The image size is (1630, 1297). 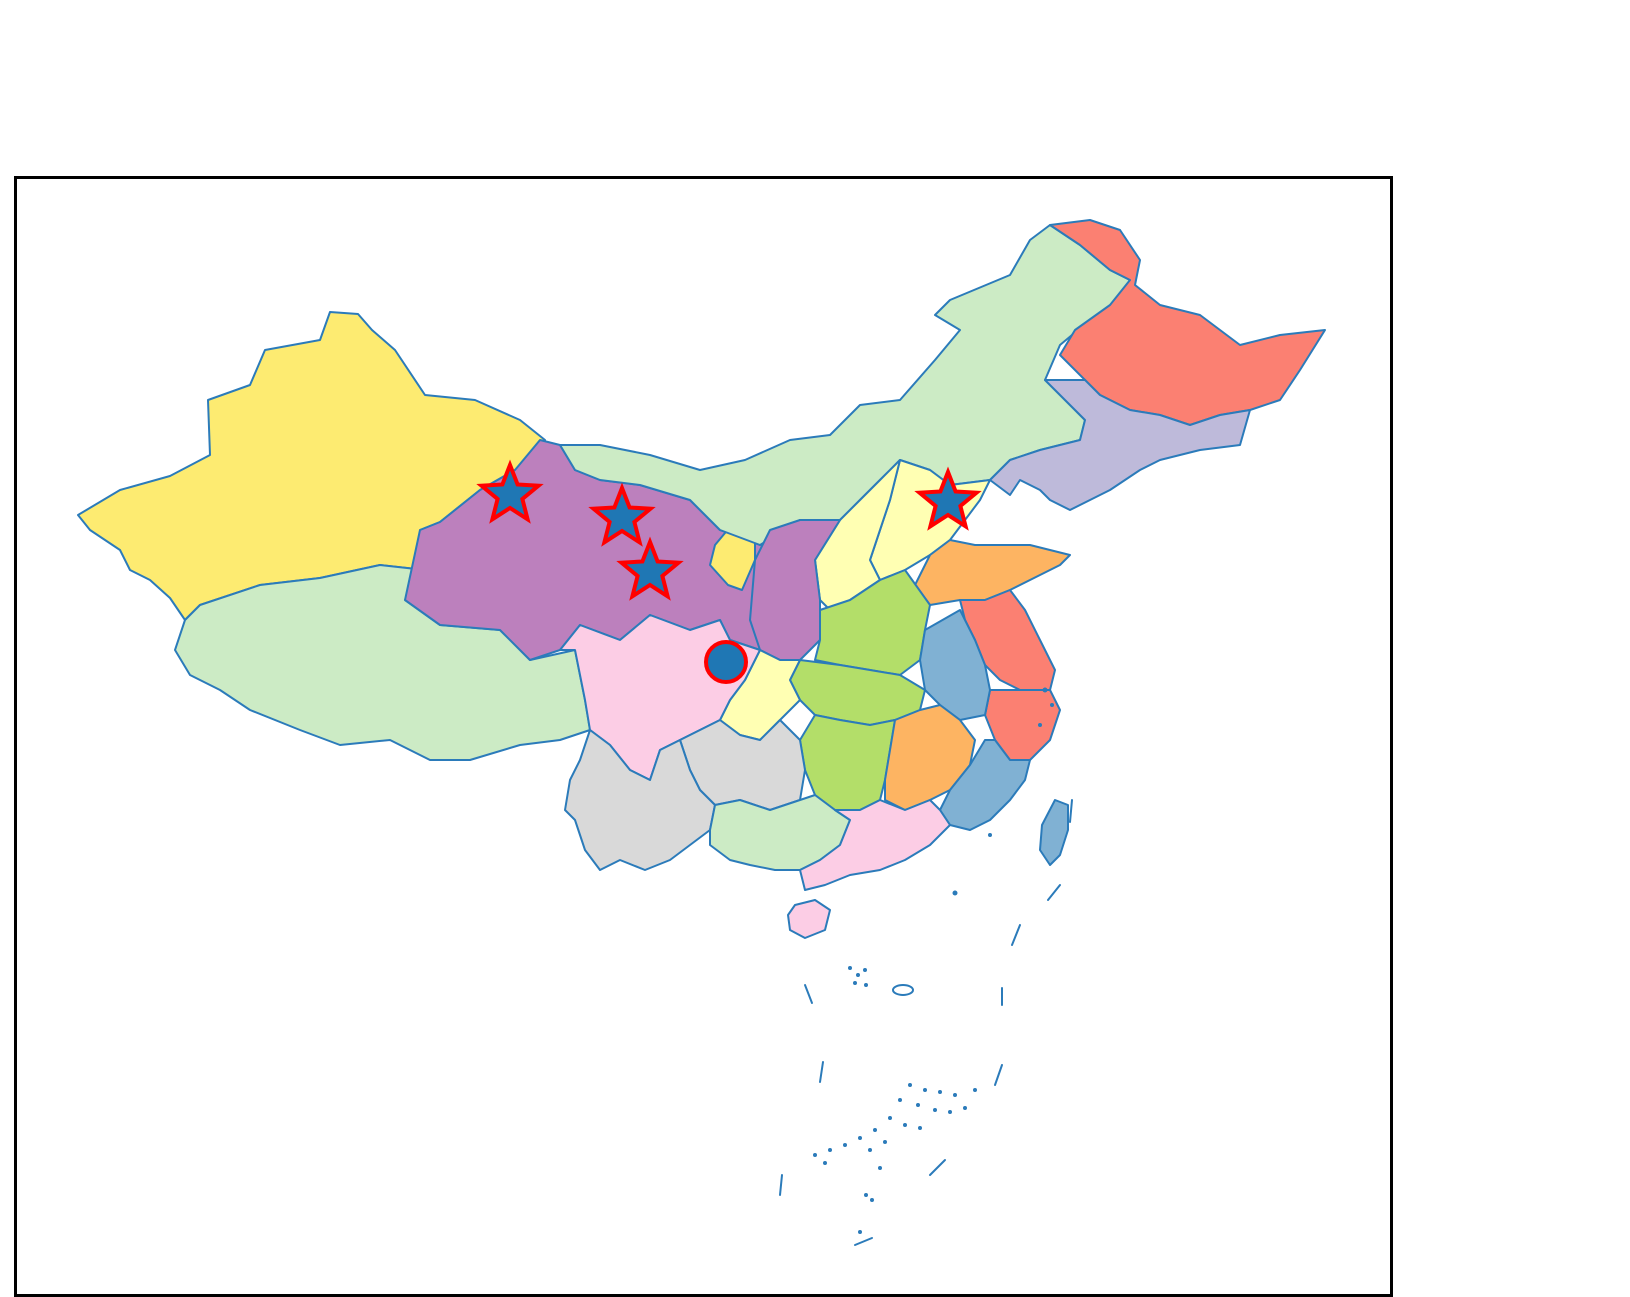 What do you see at coordinates (955, 665) in the screenshot?
I see `region-anhui` at bounding box center [955, 665].